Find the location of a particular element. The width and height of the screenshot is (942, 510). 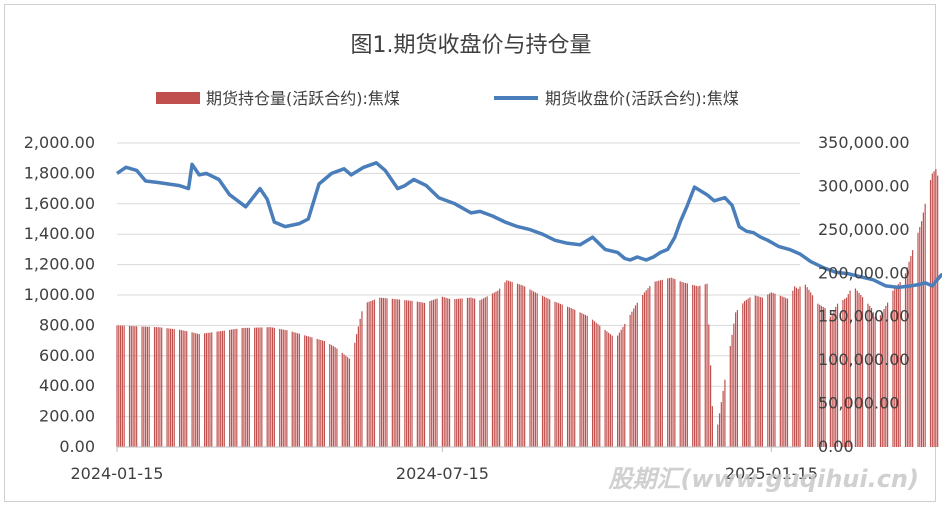

y-left-tick-label: 200.00 is located at coordinates (67, 416).